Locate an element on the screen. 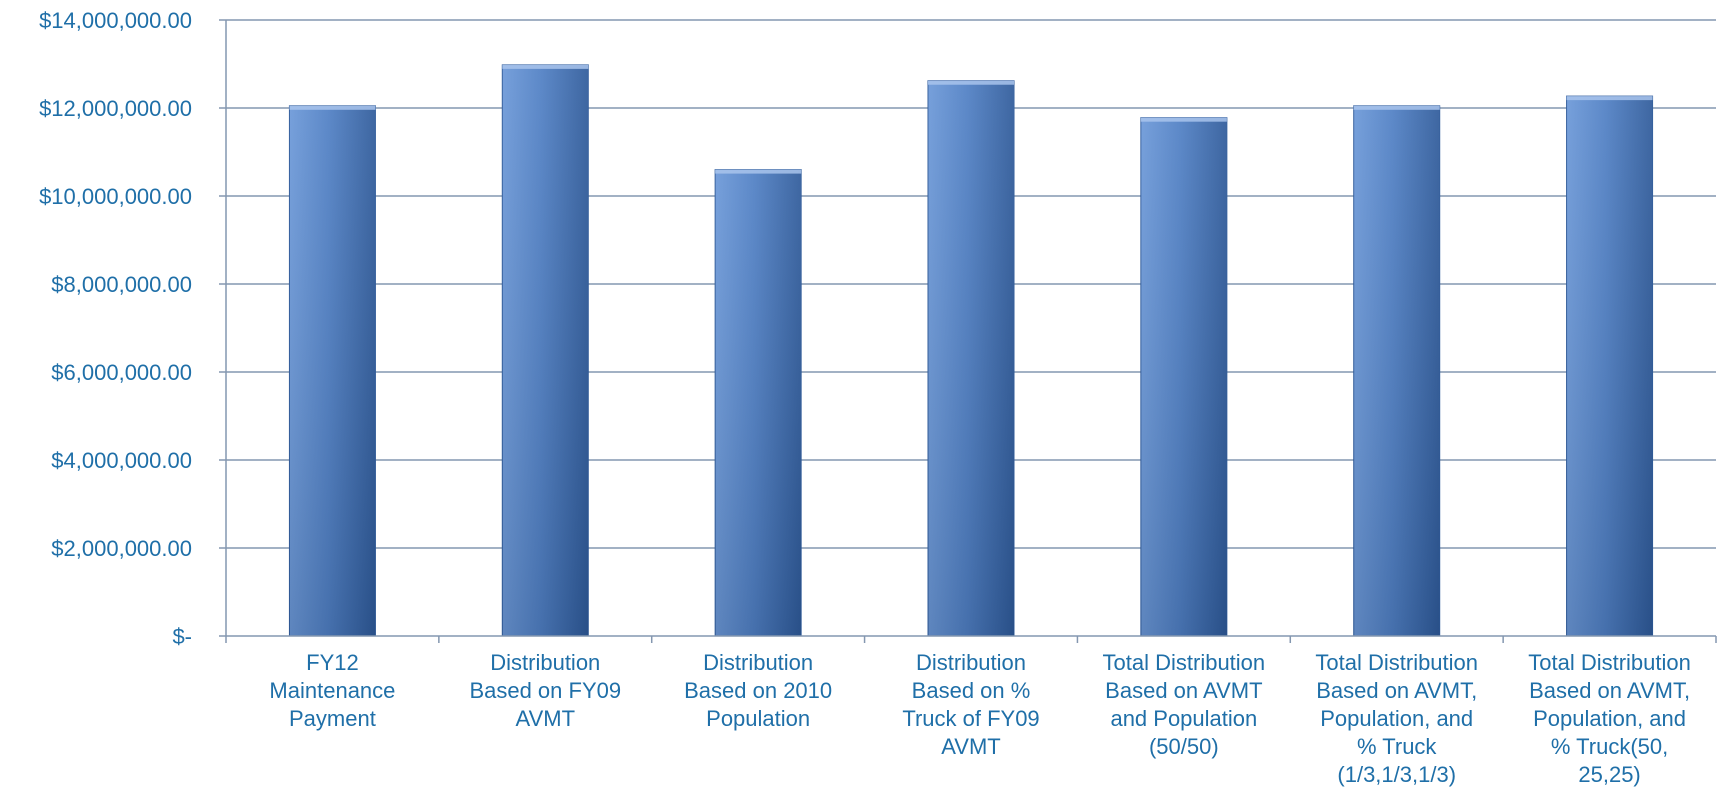 The width and height of the screenshot is (1726, 808). x-category-label-line: Based on FY09 is located at coordinates (545, 690).